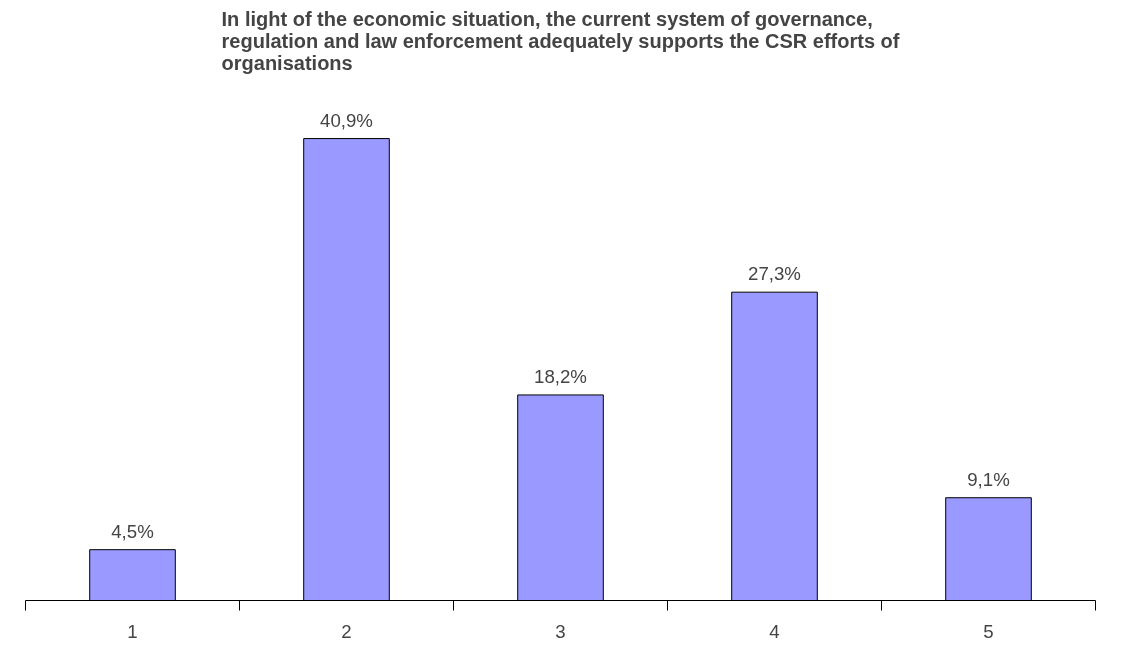 The width and height of the screenshot is (1131, 661). I want to click on data-label: 27,3%, so click(774, 274).